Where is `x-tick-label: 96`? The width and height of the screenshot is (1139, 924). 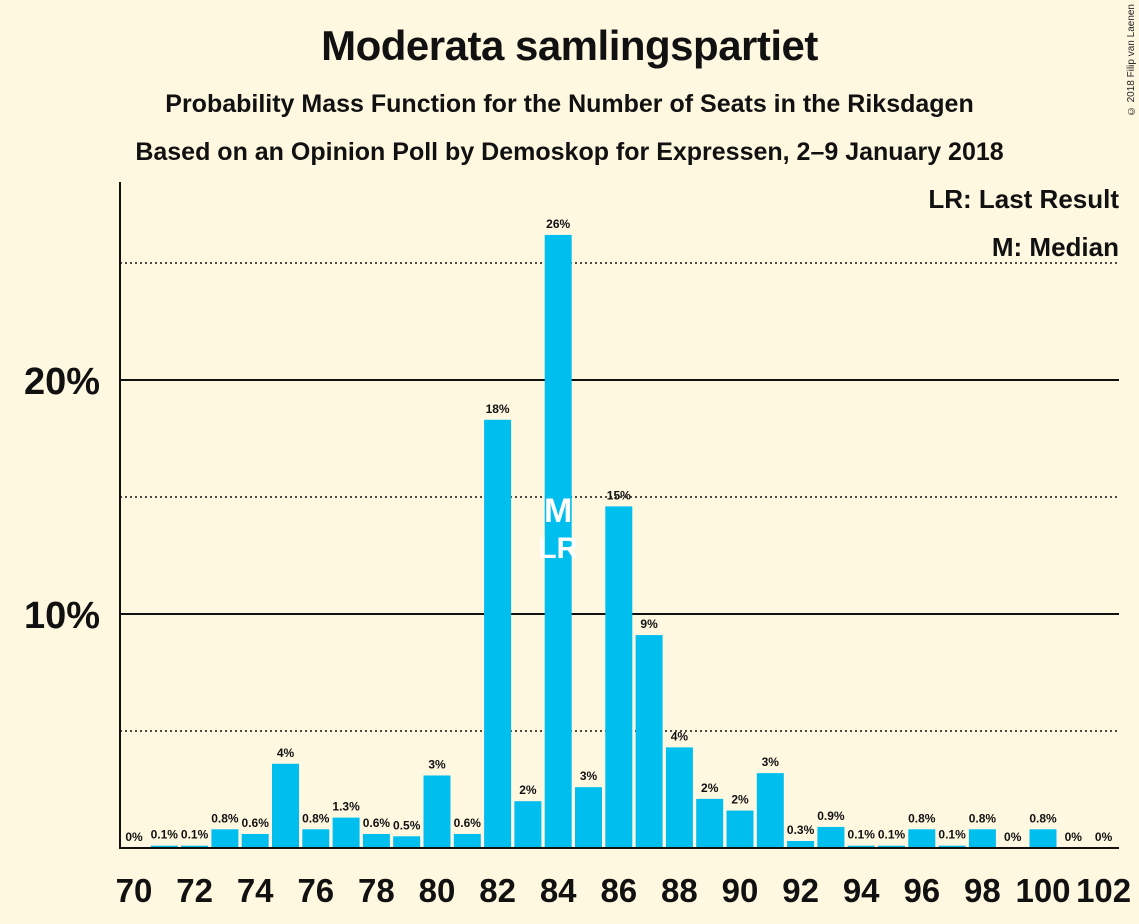 x-tick-label: 96 is located at coordinates (921, 890).